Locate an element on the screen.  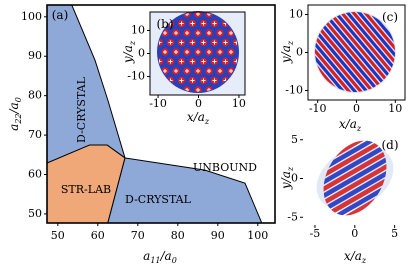
y-tick-label: 70 is located at coordinates (35, 134).